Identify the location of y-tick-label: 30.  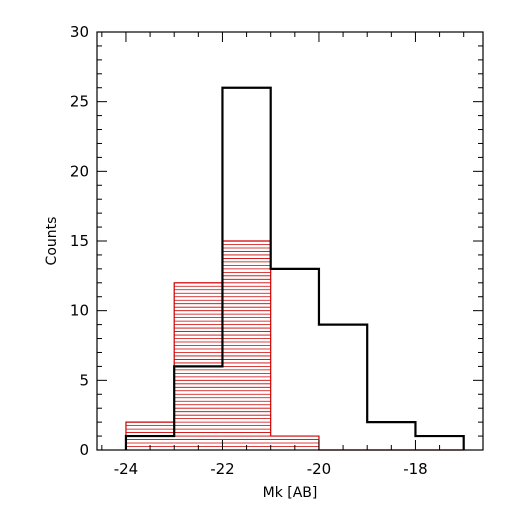
(79, 32).